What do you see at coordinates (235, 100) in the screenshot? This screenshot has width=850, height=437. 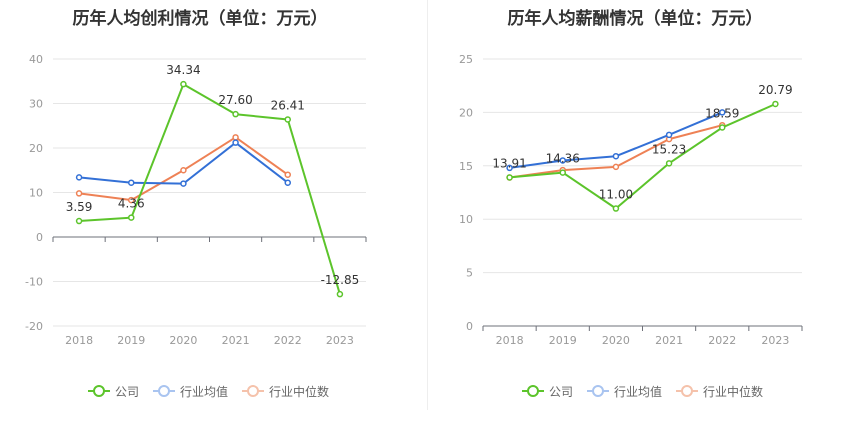 I see `data-label: 27.60` at bounding box center [235, 100].